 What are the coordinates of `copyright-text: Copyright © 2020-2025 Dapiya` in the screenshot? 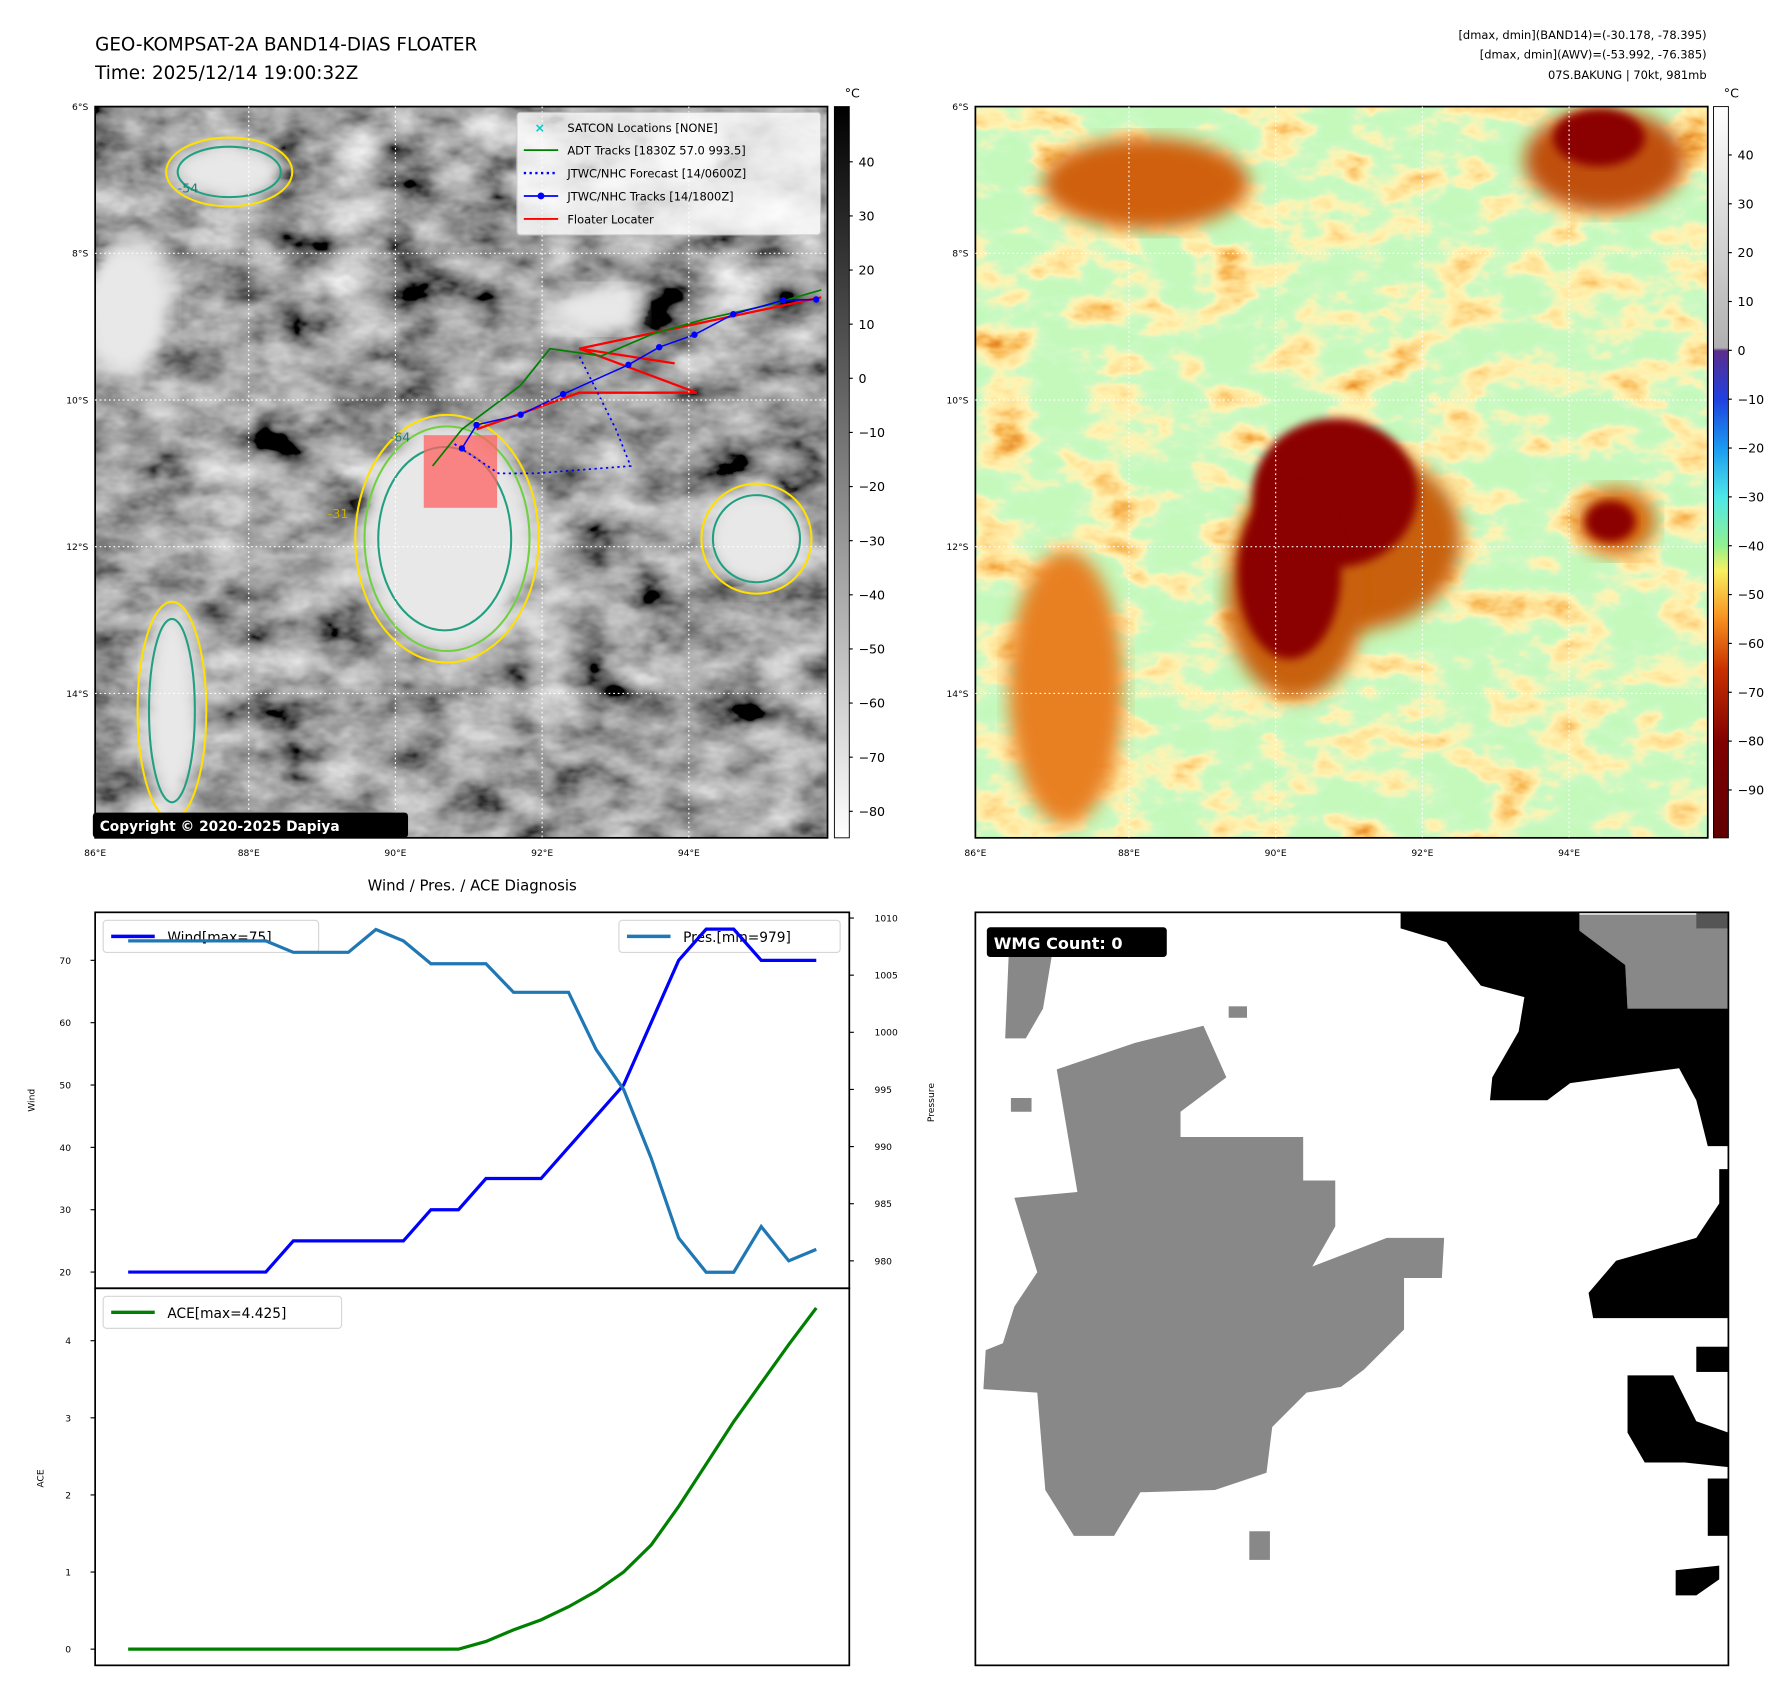 It's located at (220, 827).